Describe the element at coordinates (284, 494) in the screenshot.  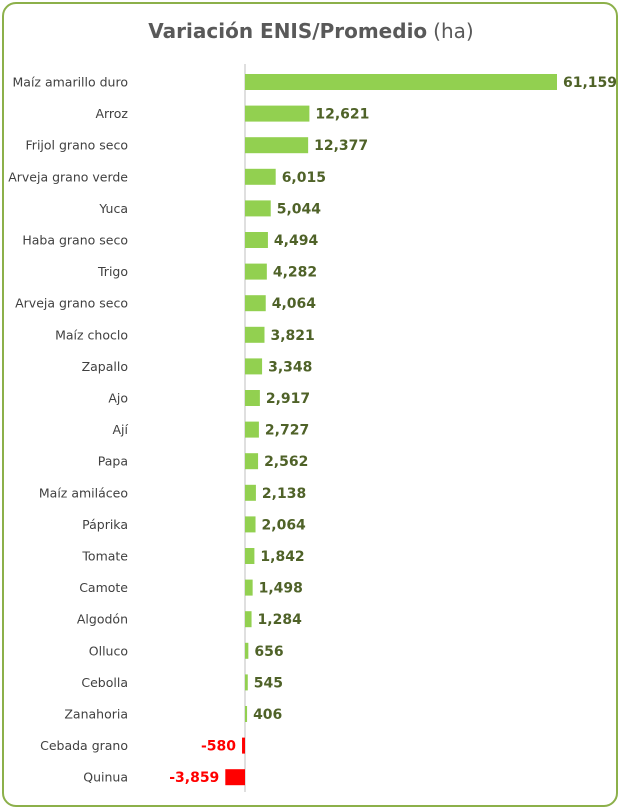
I see `value-label-13: 2,138` at that location.